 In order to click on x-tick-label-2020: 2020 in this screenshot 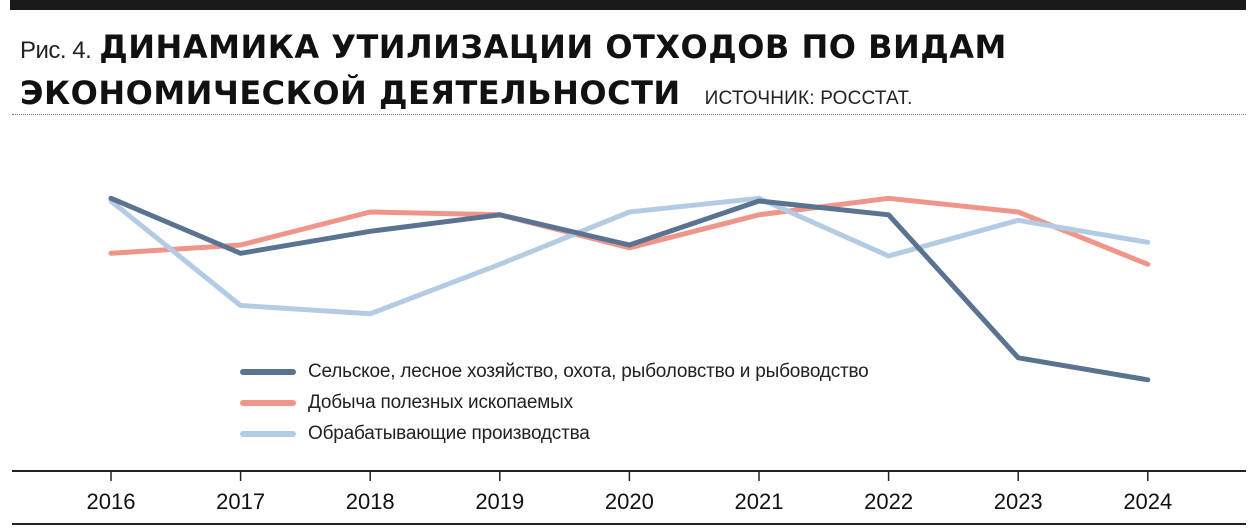, I will do `click(629, 501)`.